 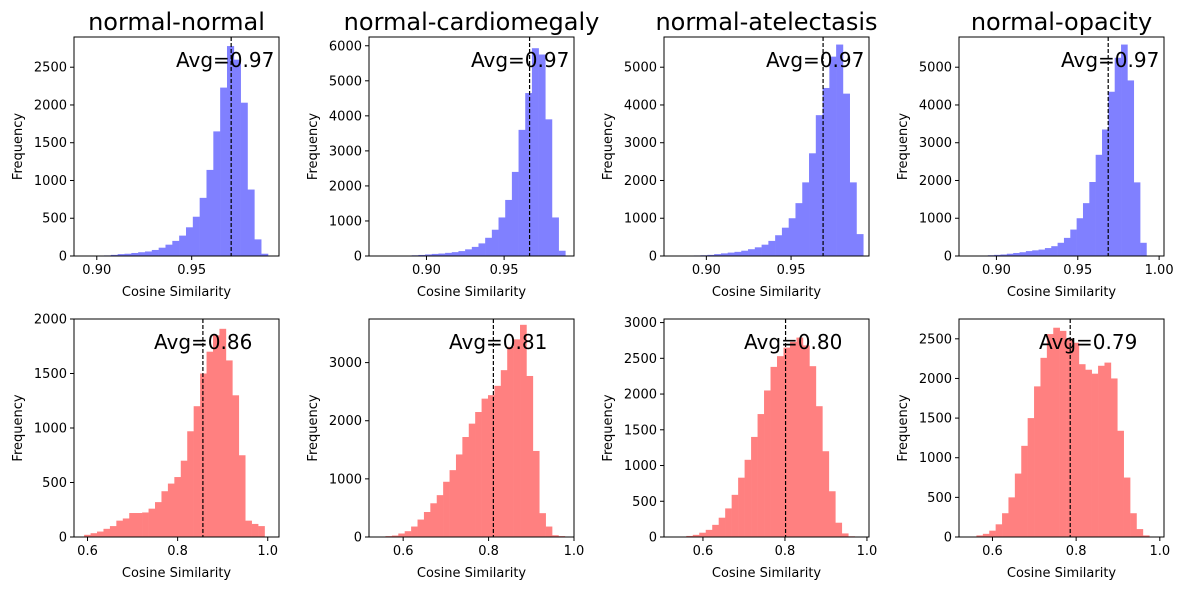 I want to click on x-tick-label: 1.0, so click(x=1159, y=551).